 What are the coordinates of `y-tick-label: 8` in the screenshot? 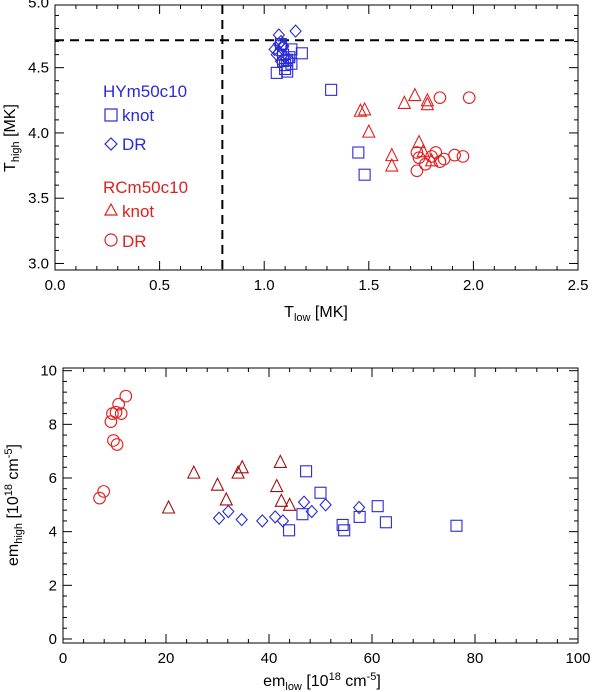 It's located at (53, 424).